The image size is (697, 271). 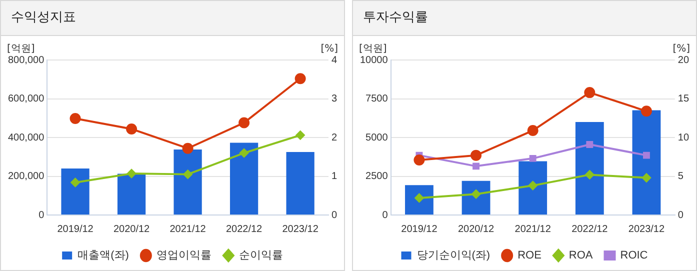 What do you see at coordinates (581, 256) in the screenshot?
I see `legend-label: ROA` at bounding box center [581, 256].